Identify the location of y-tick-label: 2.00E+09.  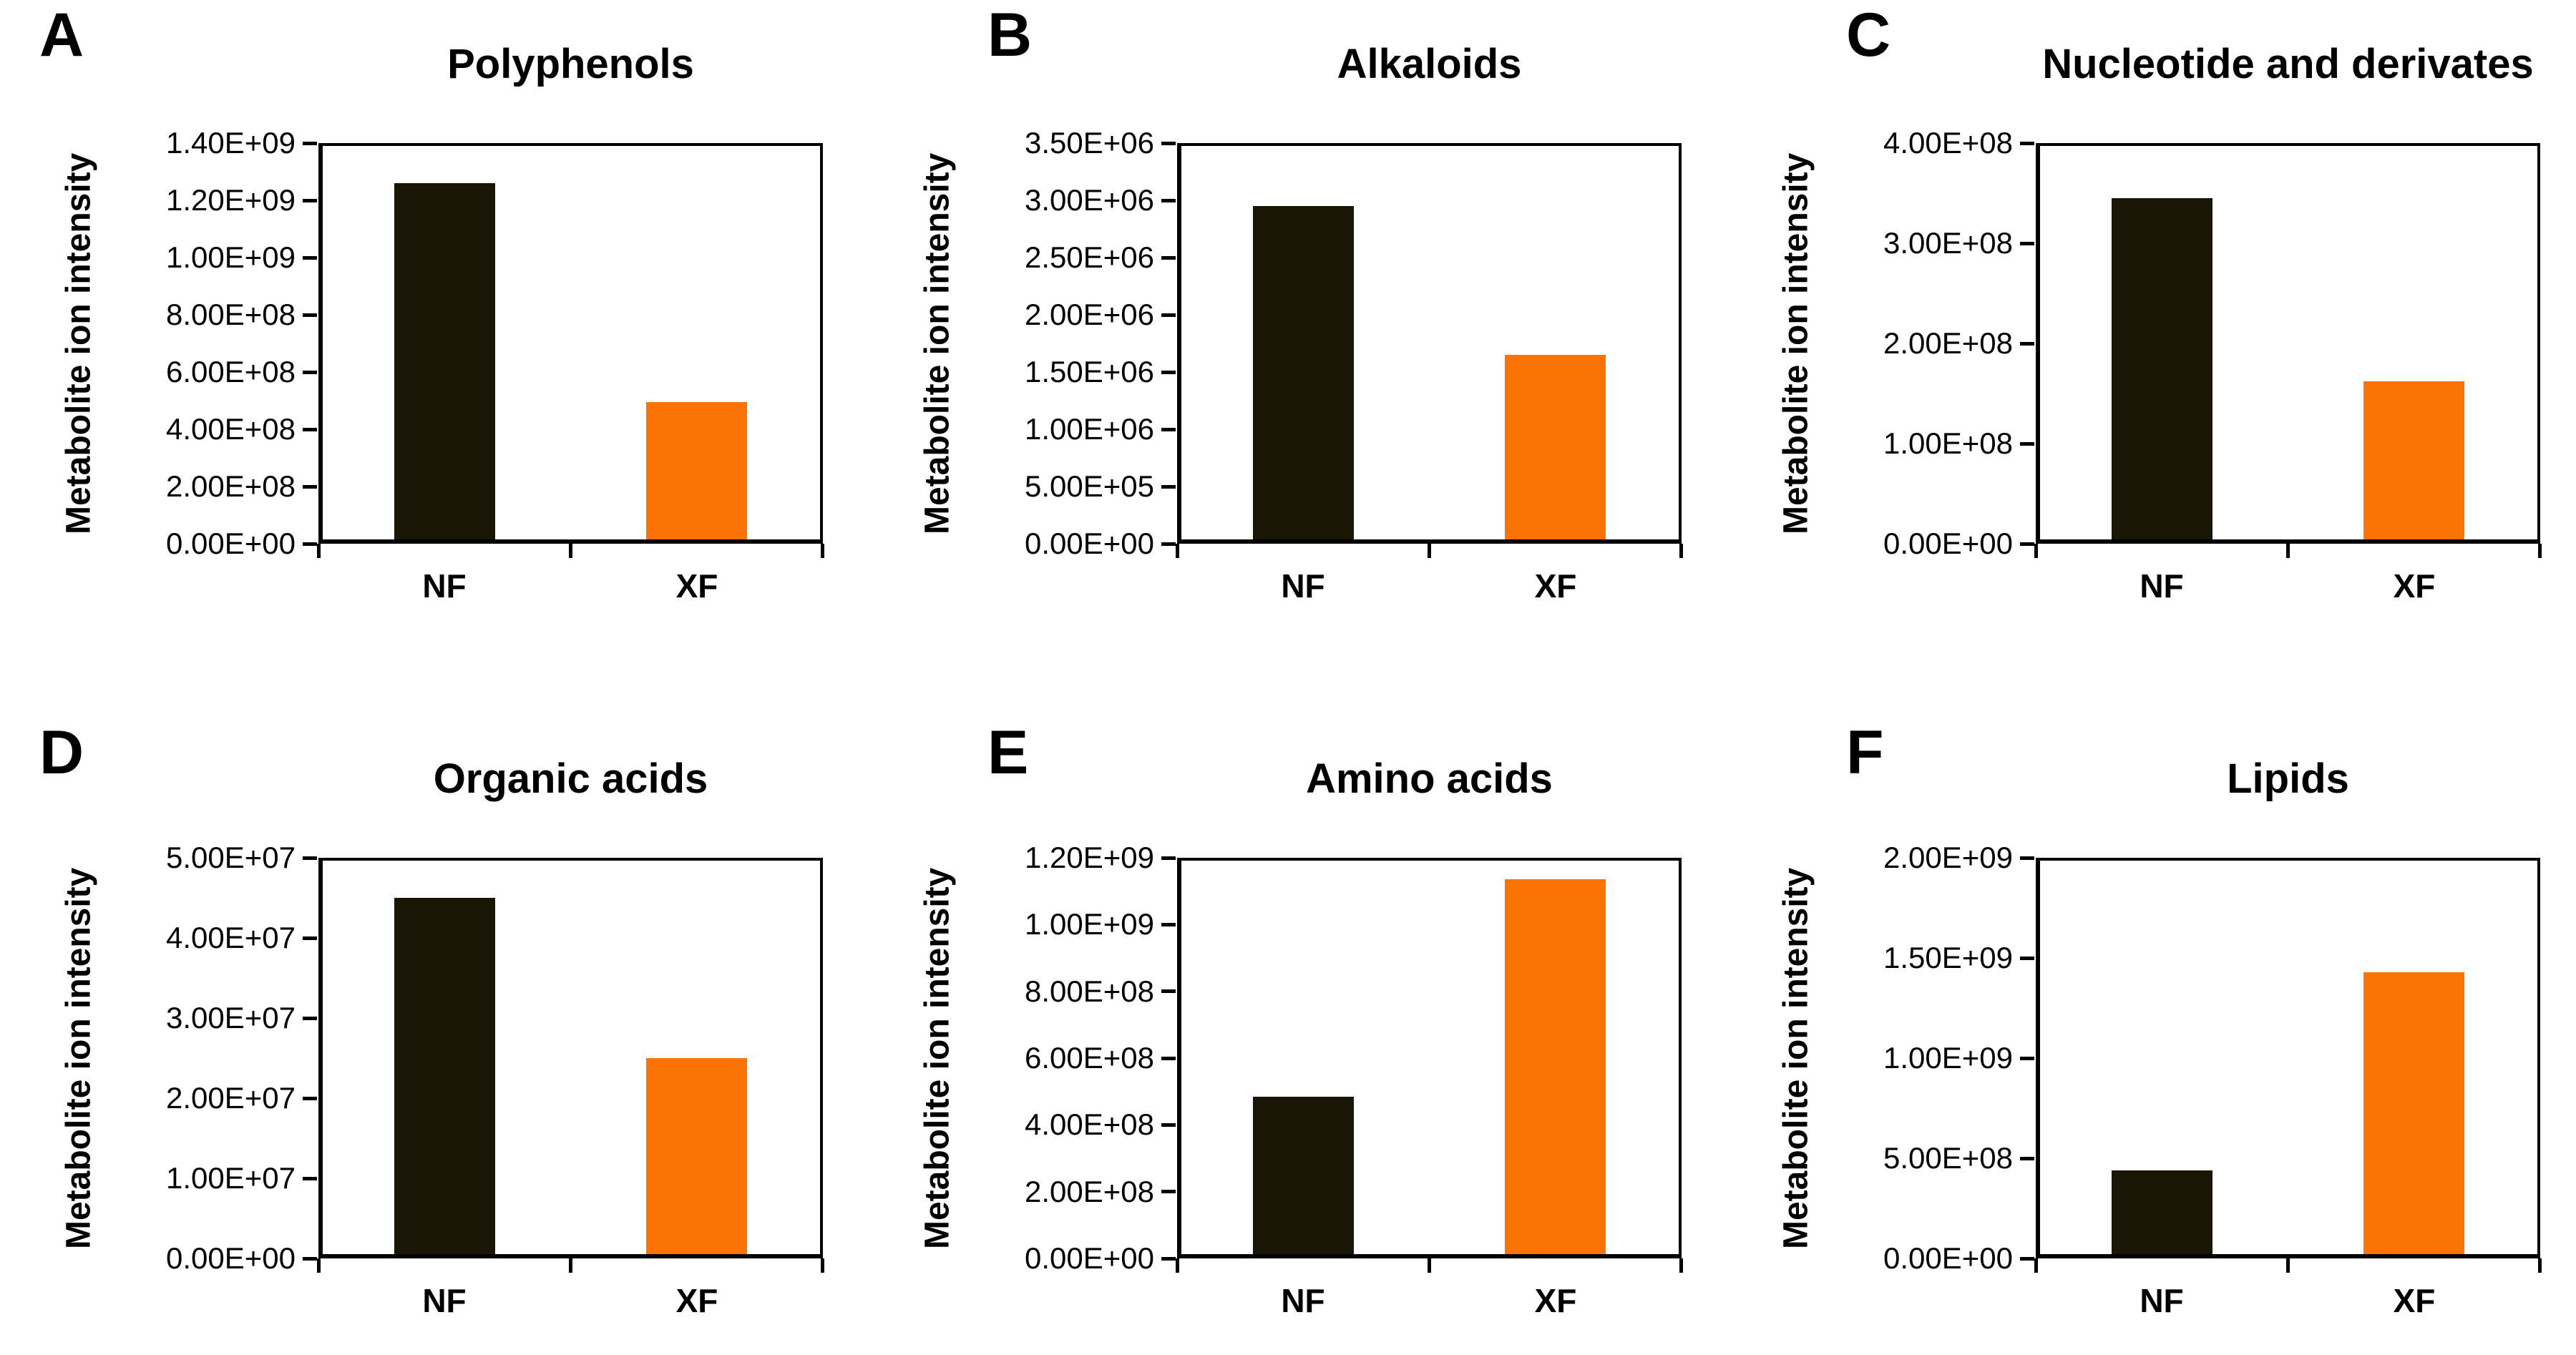
(1948, 857).